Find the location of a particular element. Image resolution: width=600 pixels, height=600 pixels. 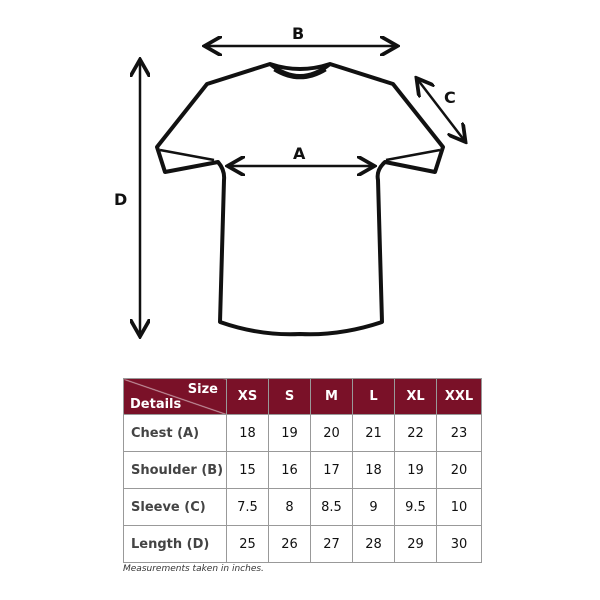

row-label: Sleeve (C) is located at coordinates (175, 507).